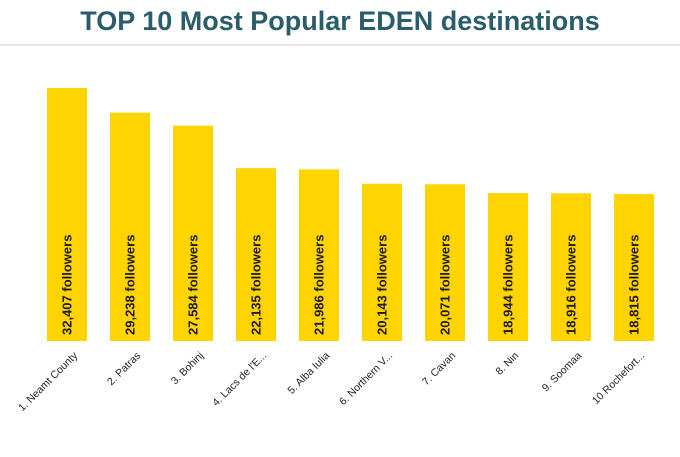 The image size is (680, 457). Describe the element at coordinates (256, 285) in the screenshot. I see `bar-value-label-4: 22,135 followers` at that location.